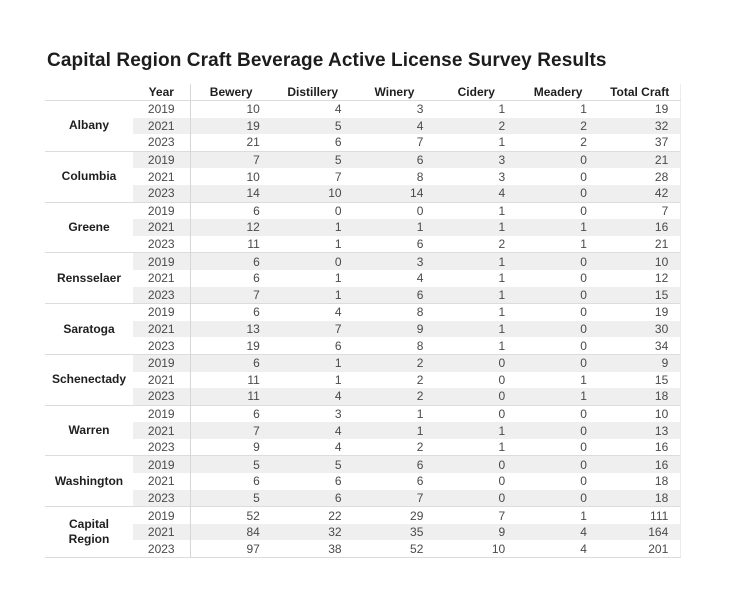 This screenshot has width=735, height=598. I want to click on total-cell: 21, so click(640, 159).